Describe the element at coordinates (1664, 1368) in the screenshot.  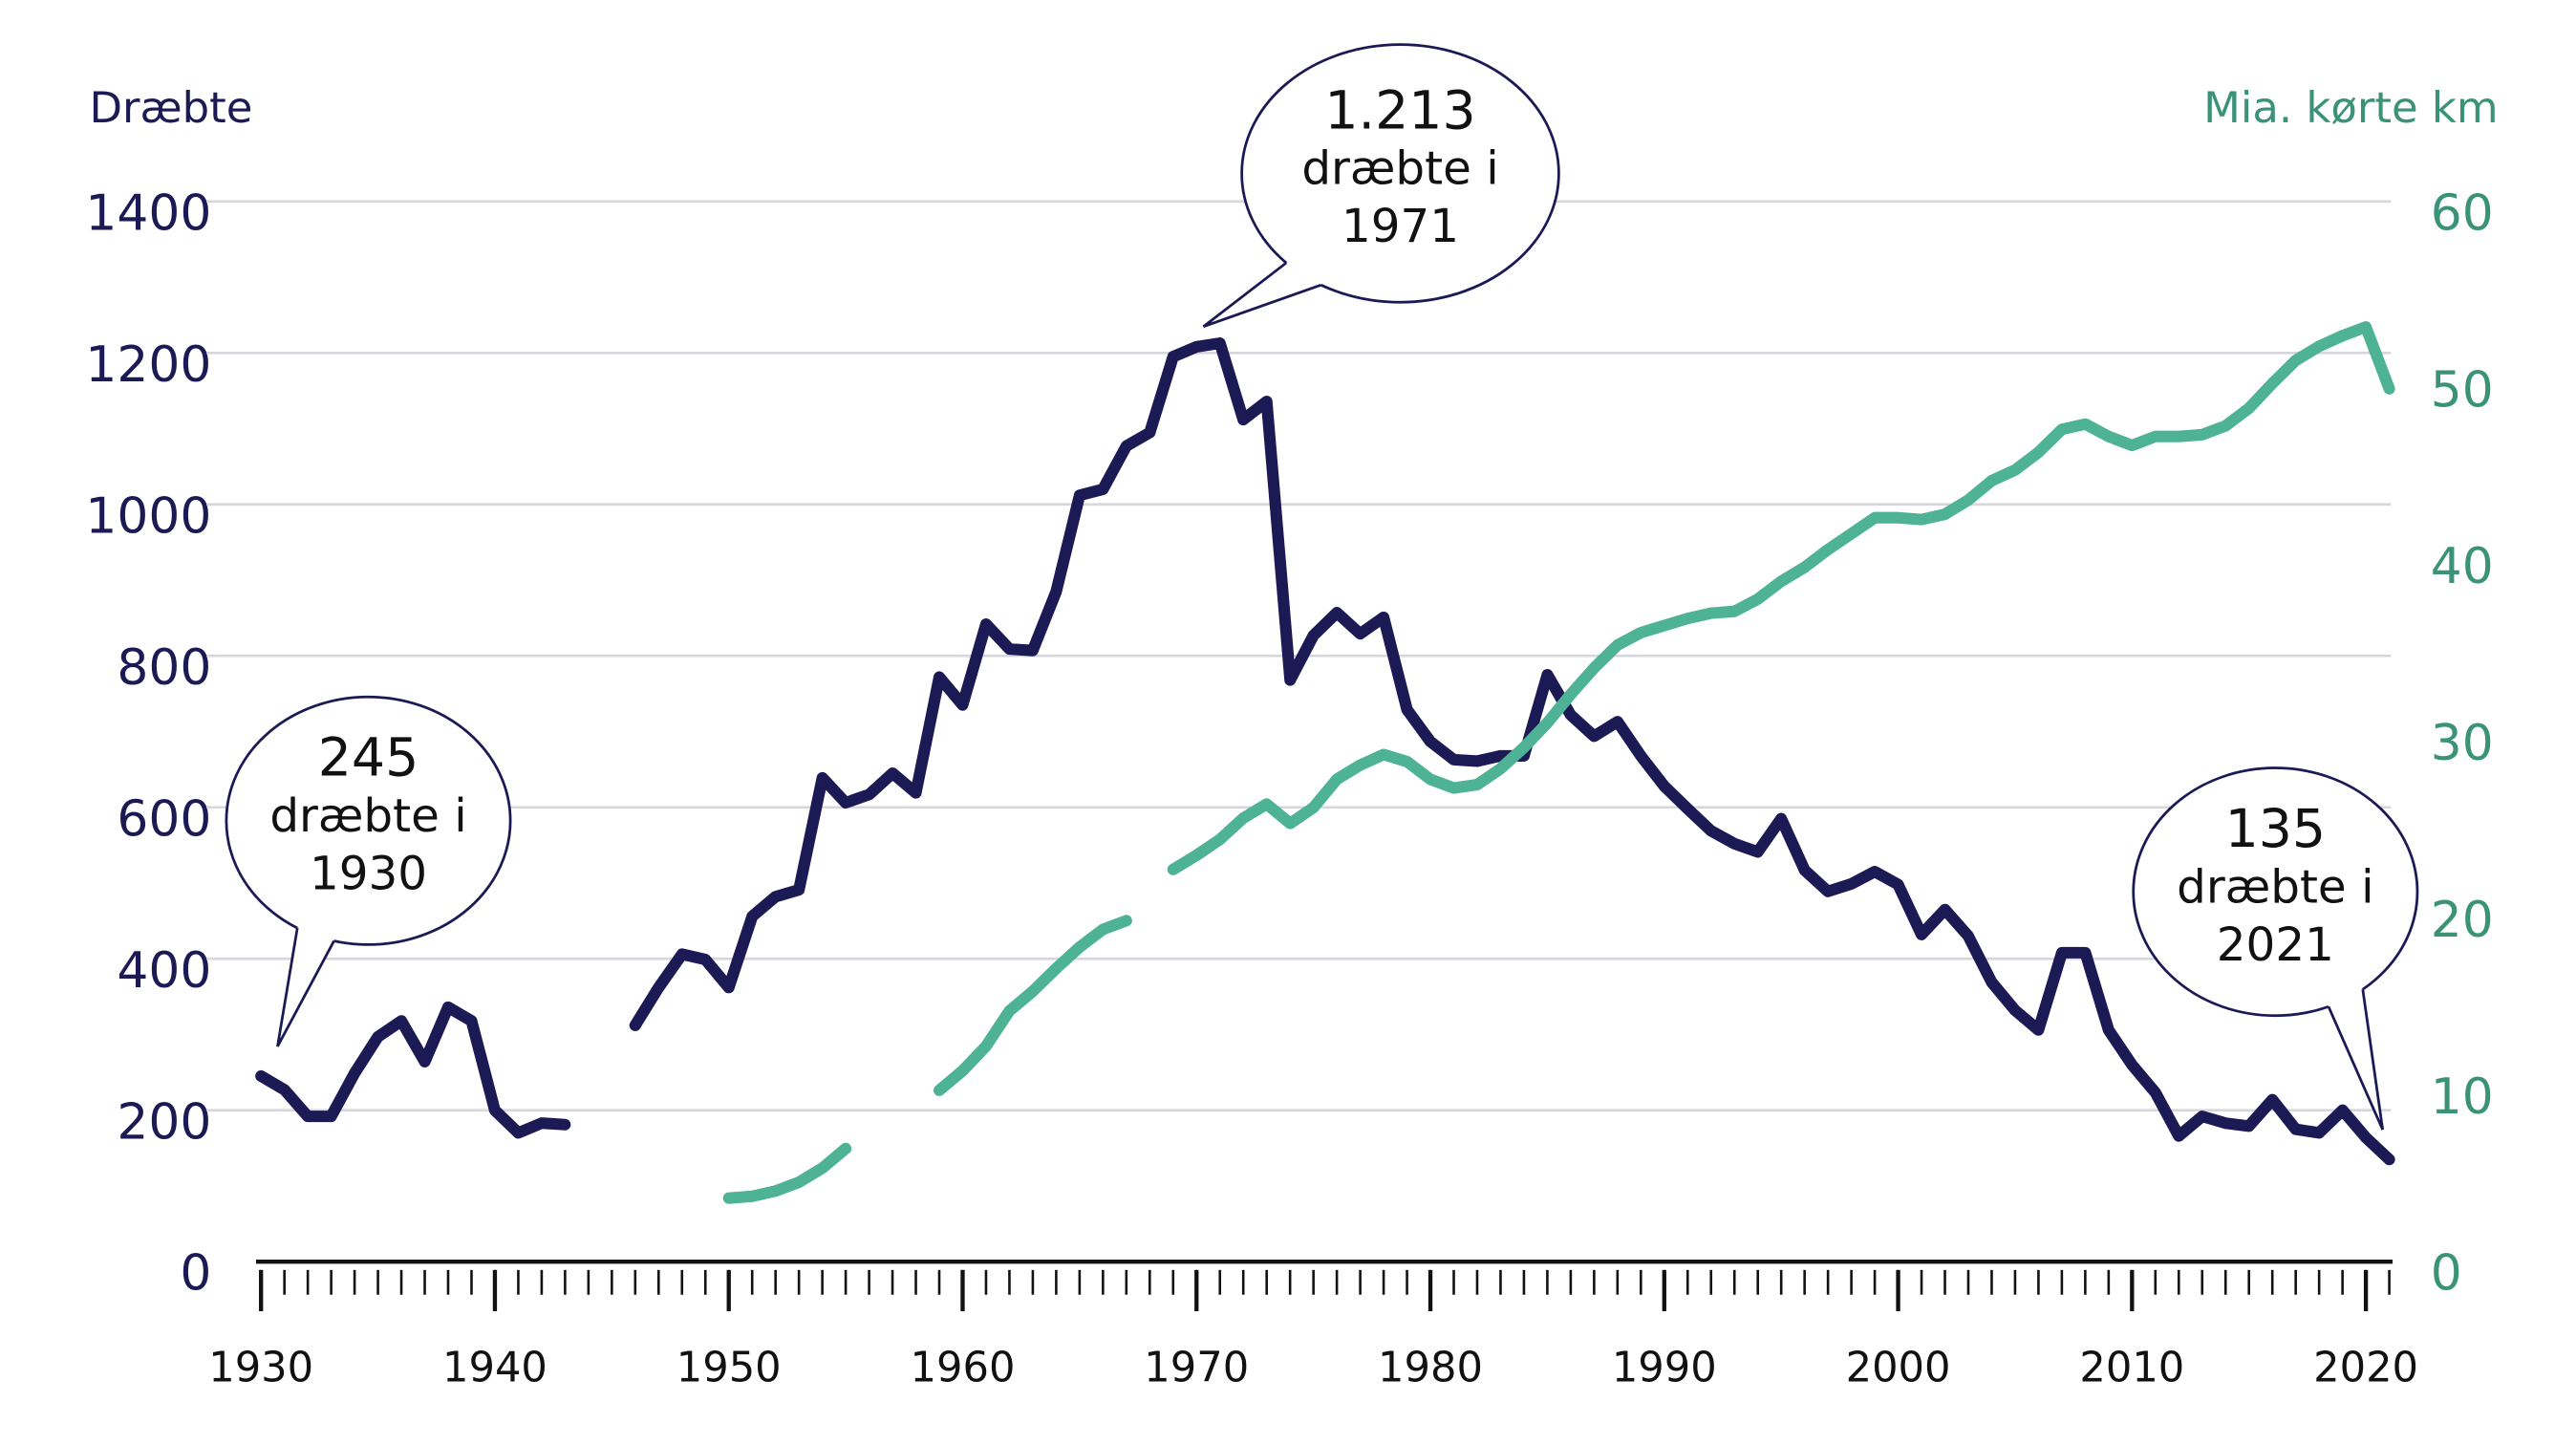
I see `x-tick-label: 1990` at that location.